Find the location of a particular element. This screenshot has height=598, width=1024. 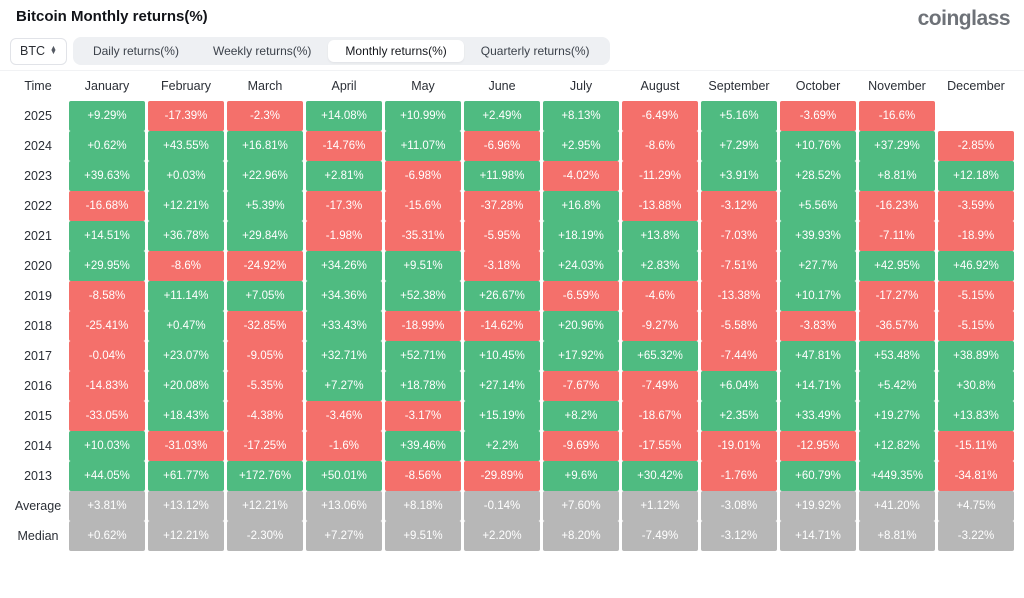

return-cell: +30.8% is located at coordinates (976, 386).